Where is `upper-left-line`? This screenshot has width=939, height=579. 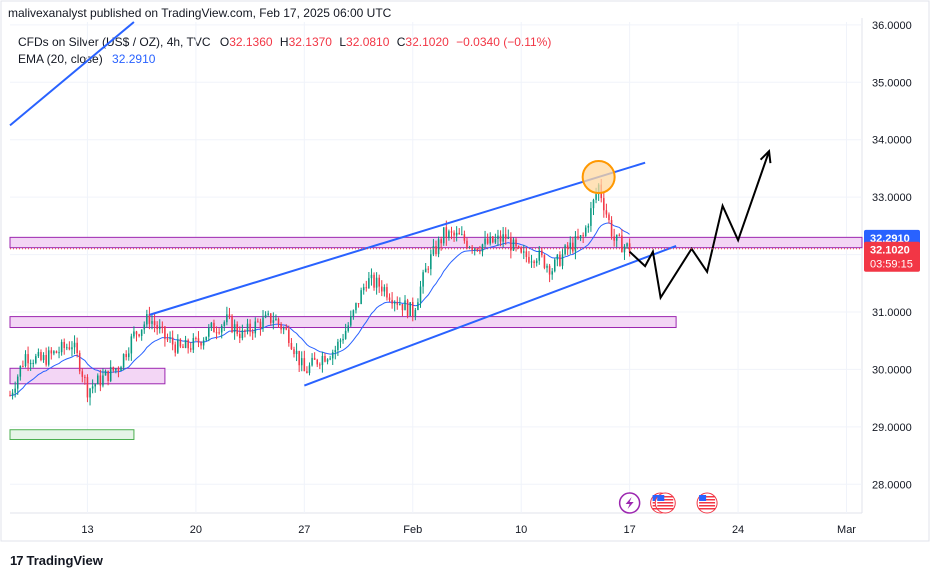 upper-left-line is located at coordinates (72, 74).